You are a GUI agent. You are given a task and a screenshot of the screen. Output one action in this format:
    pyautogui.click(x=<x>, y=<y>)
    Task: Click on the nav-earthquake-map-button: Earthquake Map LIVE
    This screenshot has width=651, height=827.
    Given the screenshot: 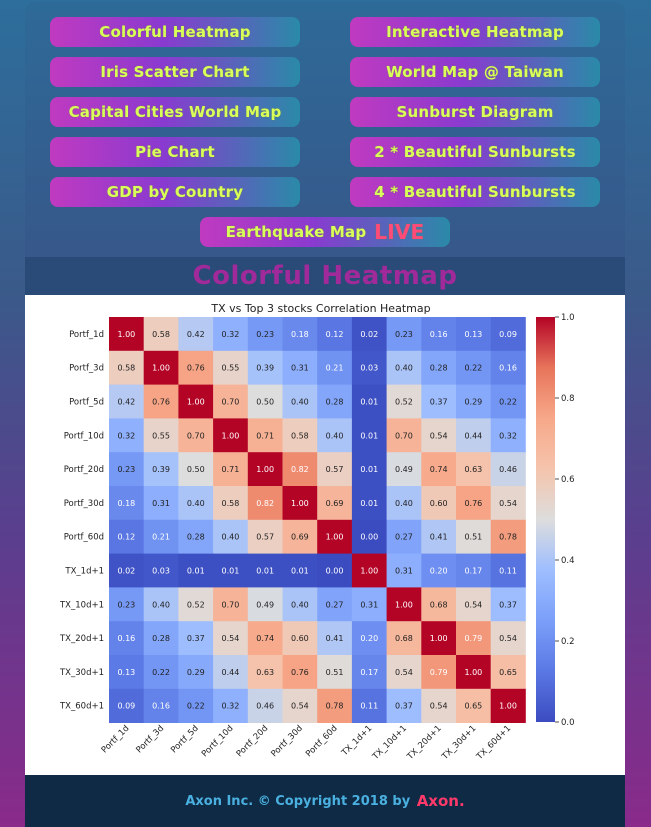 What is the action you would take?
    pyautogui.click(x=325, y=232)
    